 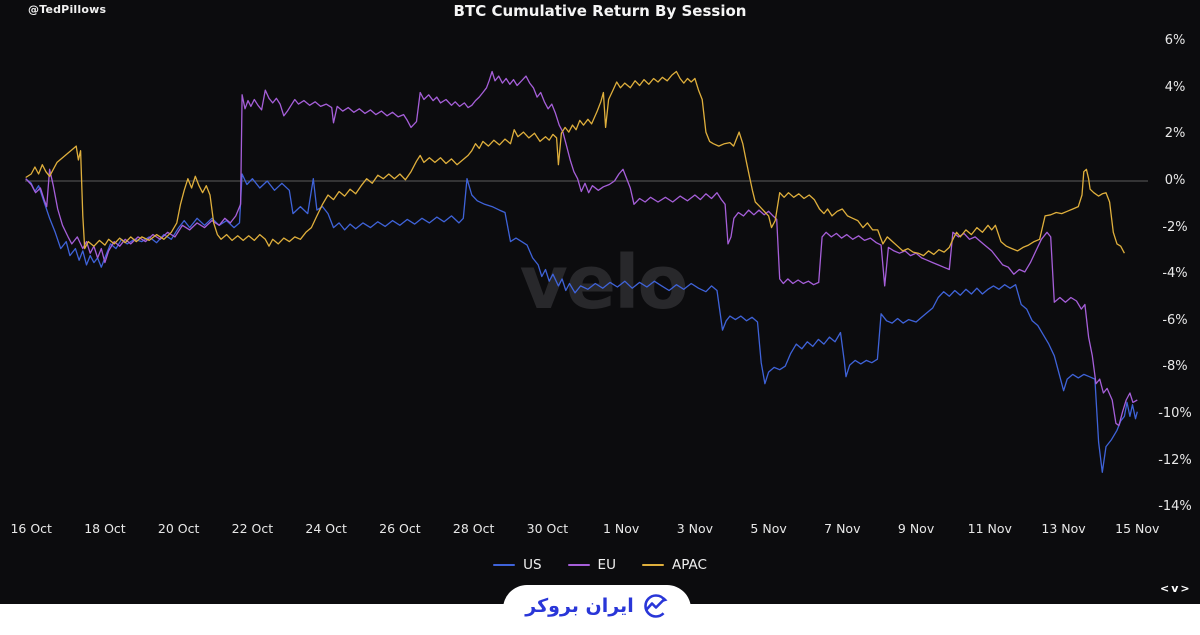 I want to click on y-tick-label: 4%, so click(x=1175, y=87).